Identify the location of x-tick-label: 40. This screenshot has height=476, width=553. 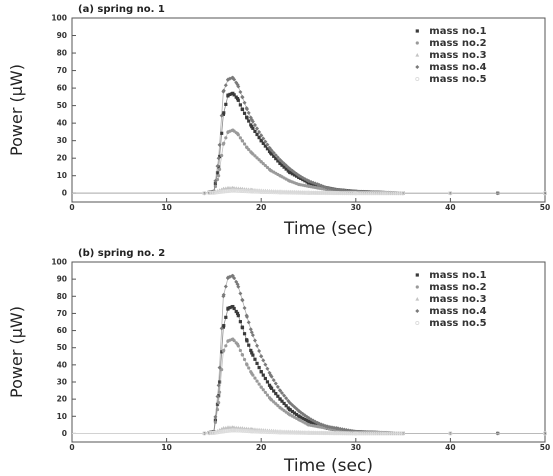
(450, 207).